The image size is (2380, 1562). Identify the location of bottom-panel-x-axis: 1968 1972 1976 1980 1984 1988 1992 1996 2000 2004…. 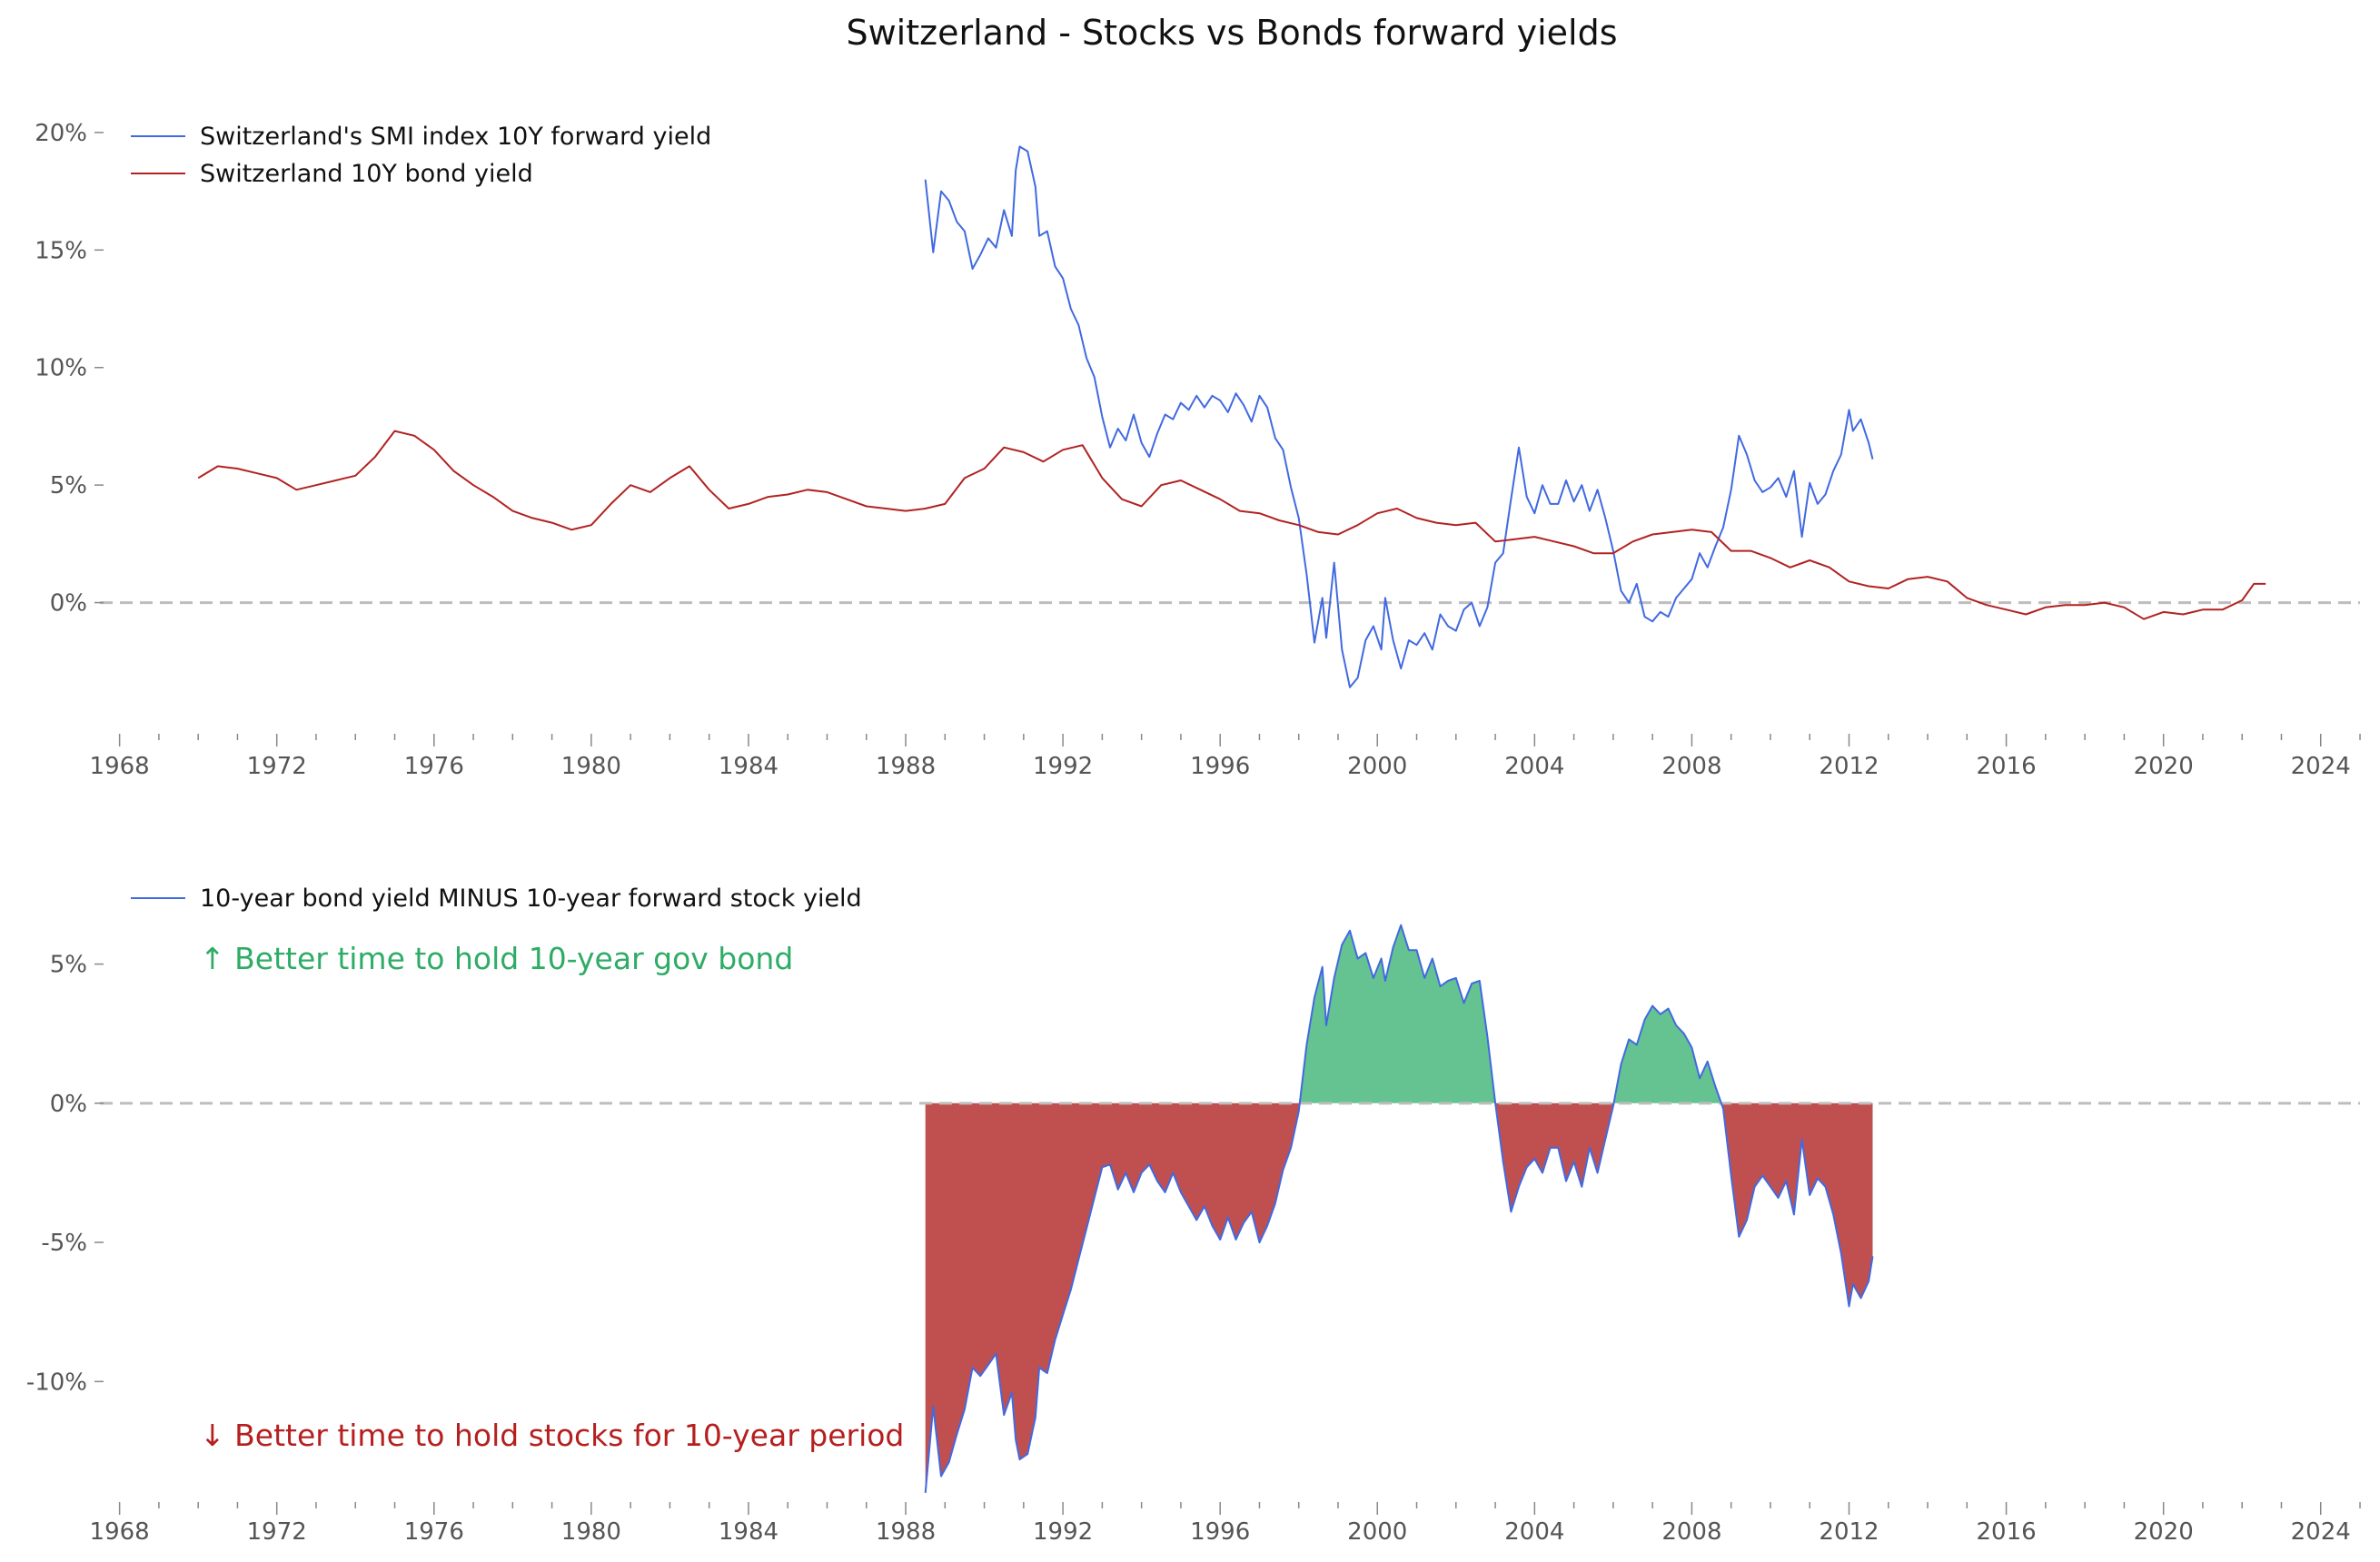
(1225, 1524).